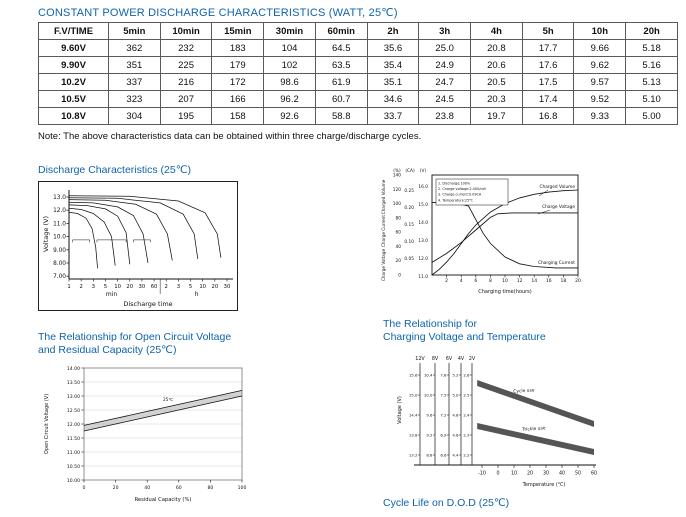 The width and height of the screenshot is (686, 517). I want to click on value-cell: 33.7, so click(393, 116).